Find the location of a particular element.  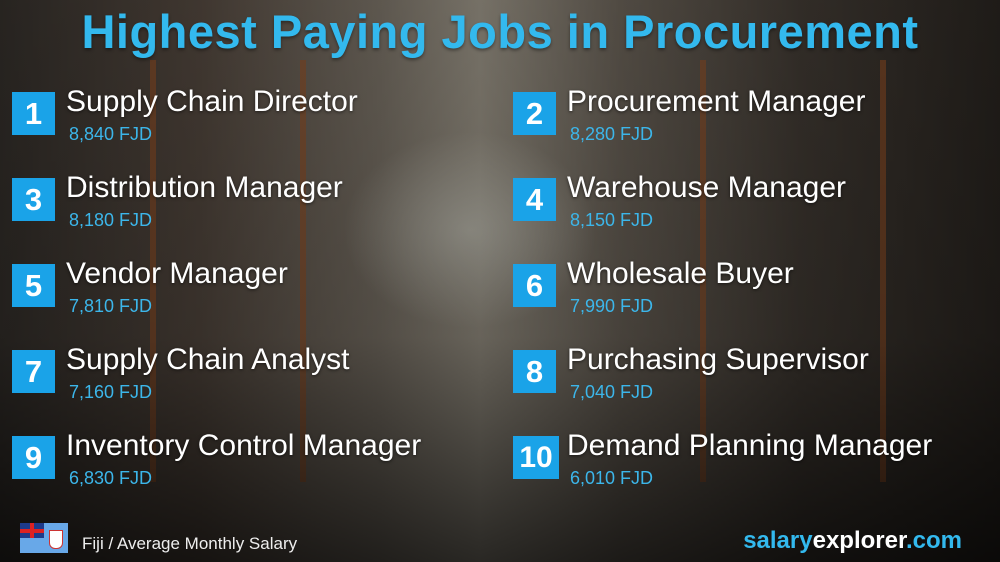

rank-badge: 5 is located at coordinates (33, 285).